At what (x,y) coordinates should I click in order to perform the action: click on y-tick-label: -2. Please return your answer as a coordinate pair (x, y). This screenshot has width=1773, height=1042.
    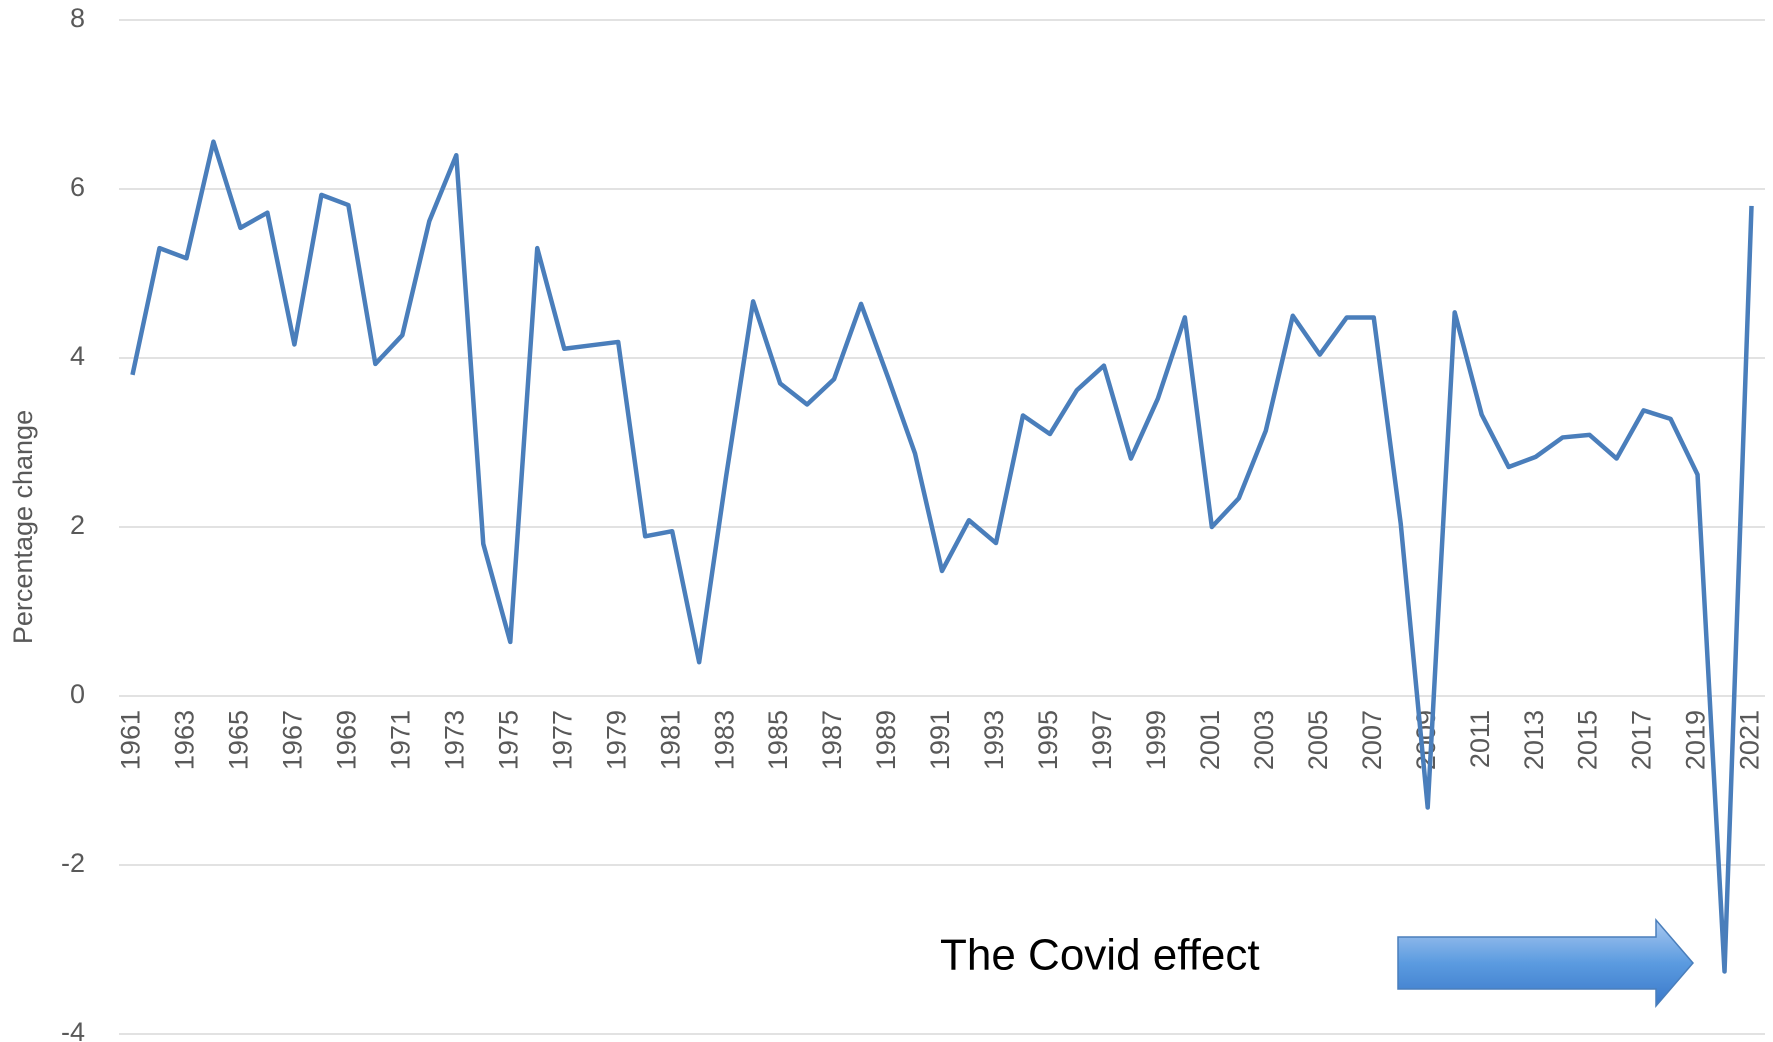
    Looking at the image, I should click on (73, 863).